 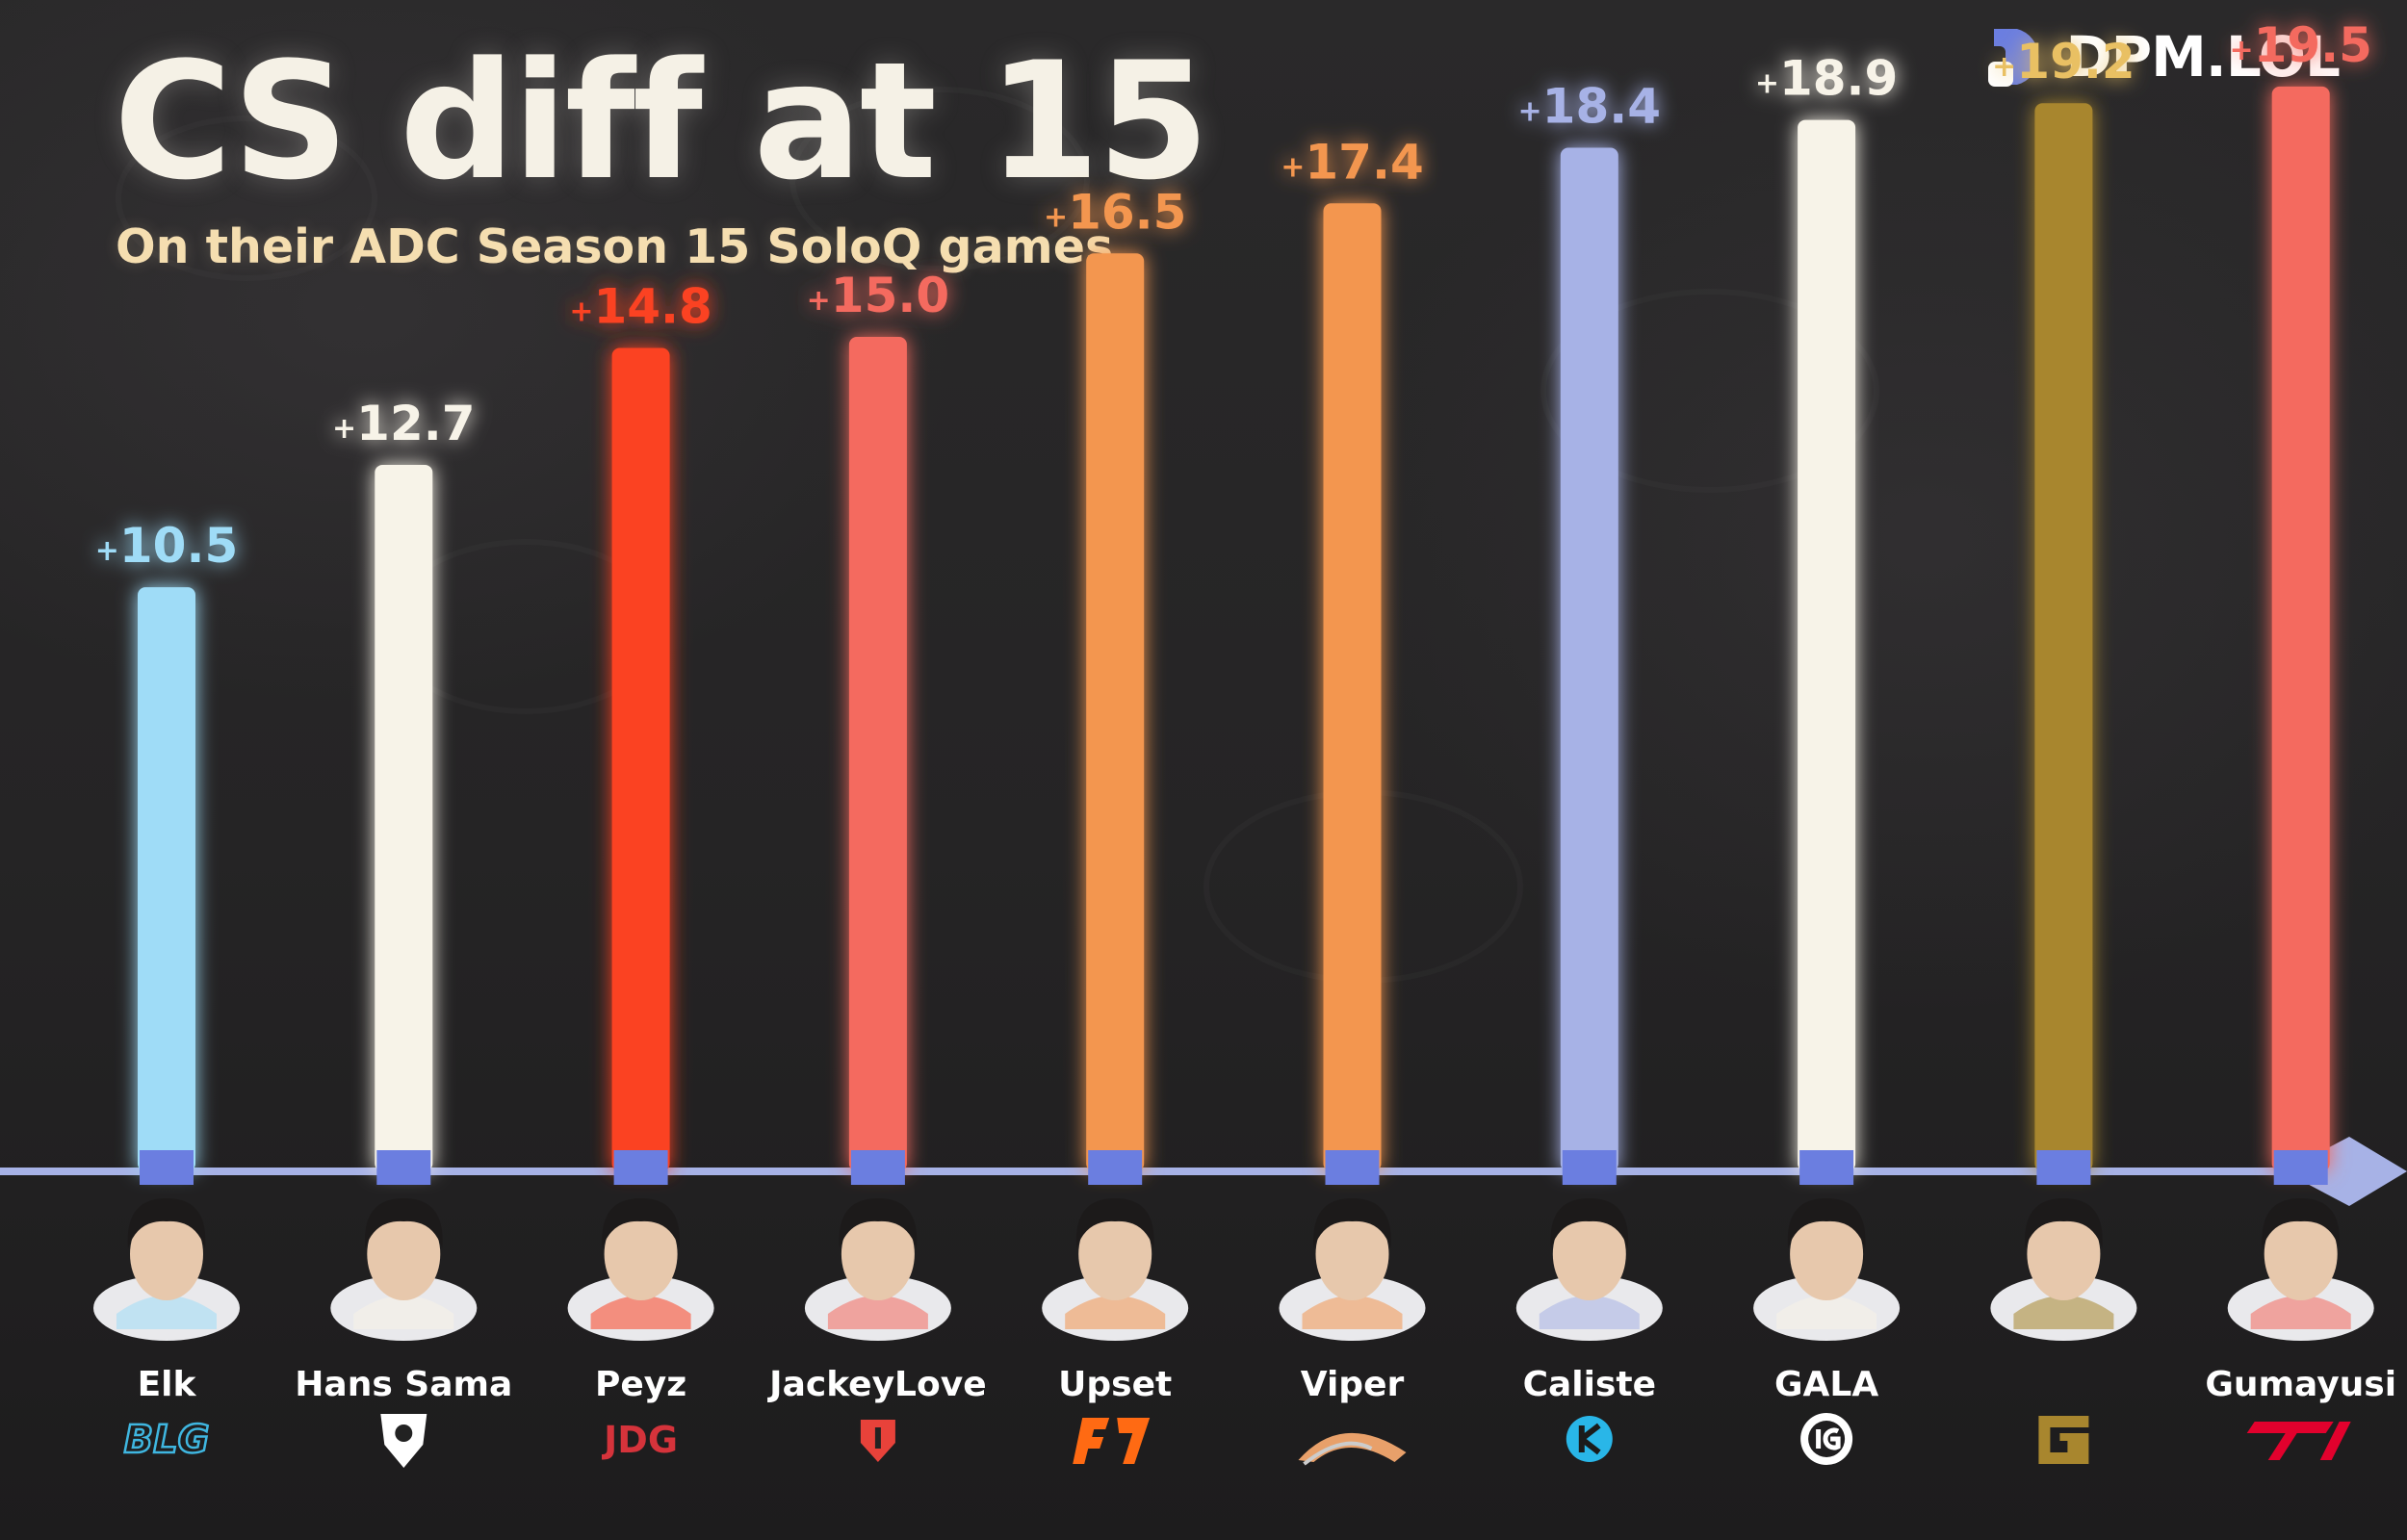 What do you see at coordinates (2290, 1441) in the screenshot?
I see `t1-logo-t` at bounding box center [2290, 1441].